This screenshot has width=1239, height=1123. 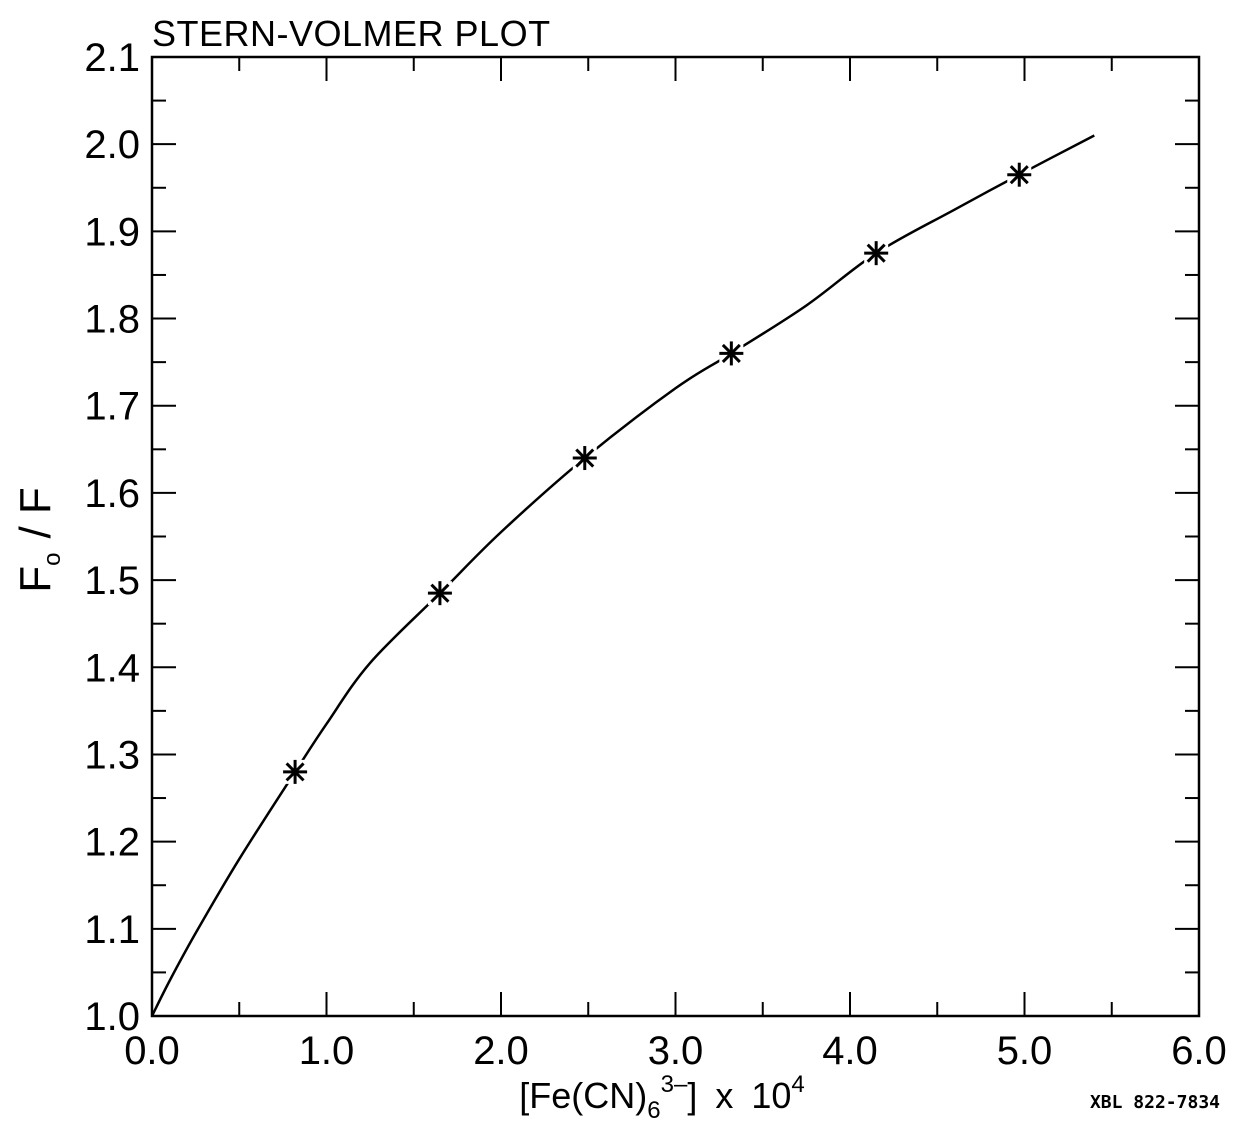 What do you see at coordinates (1199, 1051) in the screenshot?
I see `x-tick-label: 6.0` at bounding box center [1199, 1051].